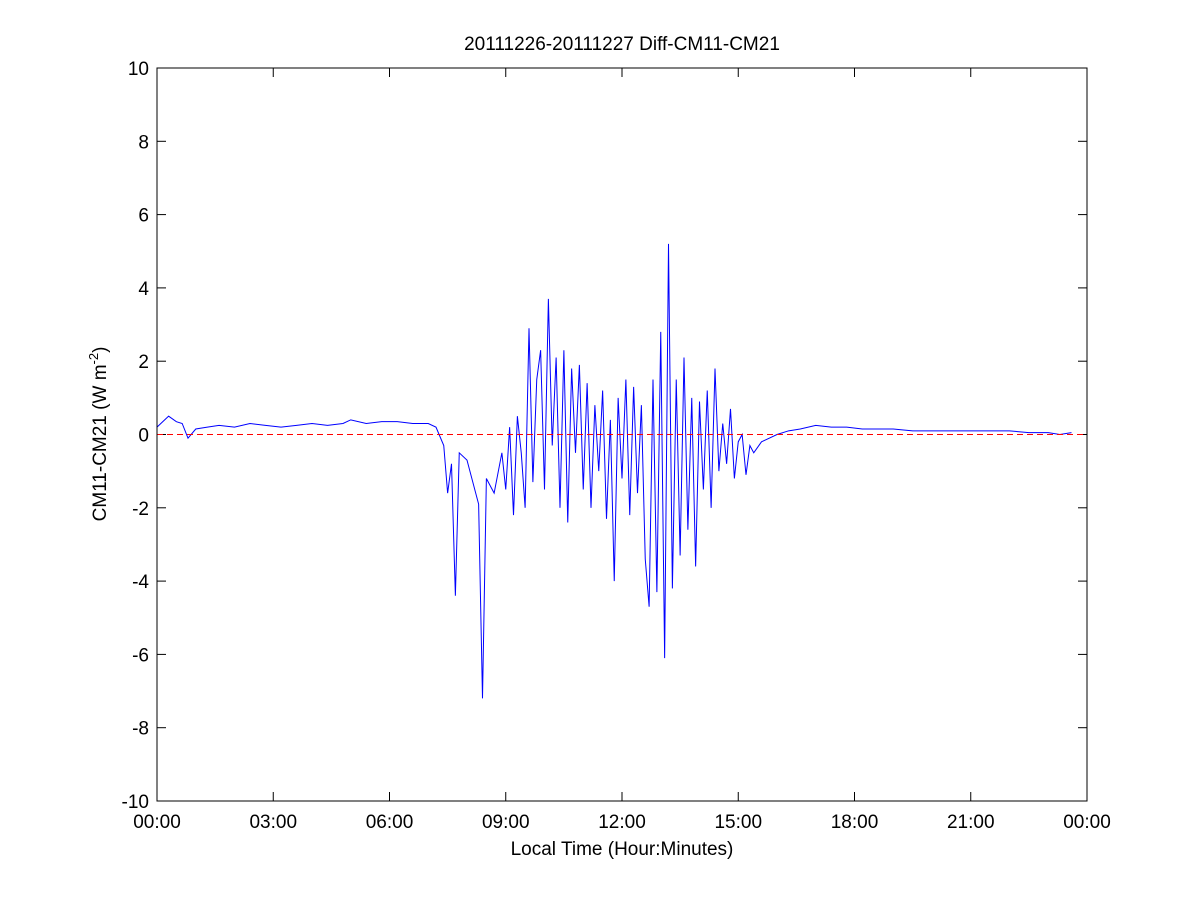 This screenshot has height=901, width=1201. Describe the element at coordinates (390, 822) in the screenshot. I see `x-tick-label: 06:00` at that location.